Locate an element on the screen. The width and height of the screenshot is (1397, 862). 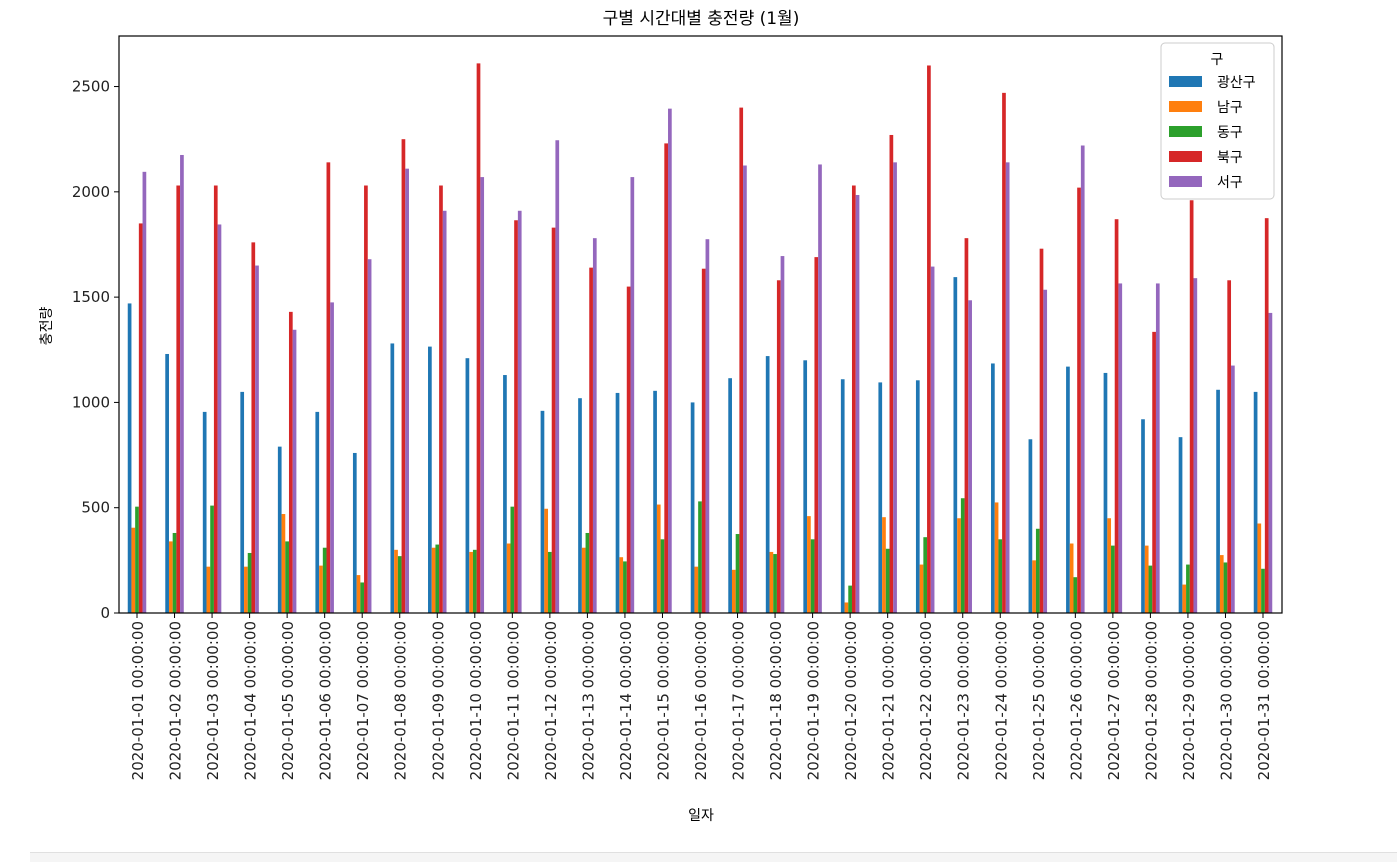
x-tick-label: 2020-01-30 00:00:00 is located at coordinates (1226, 700).